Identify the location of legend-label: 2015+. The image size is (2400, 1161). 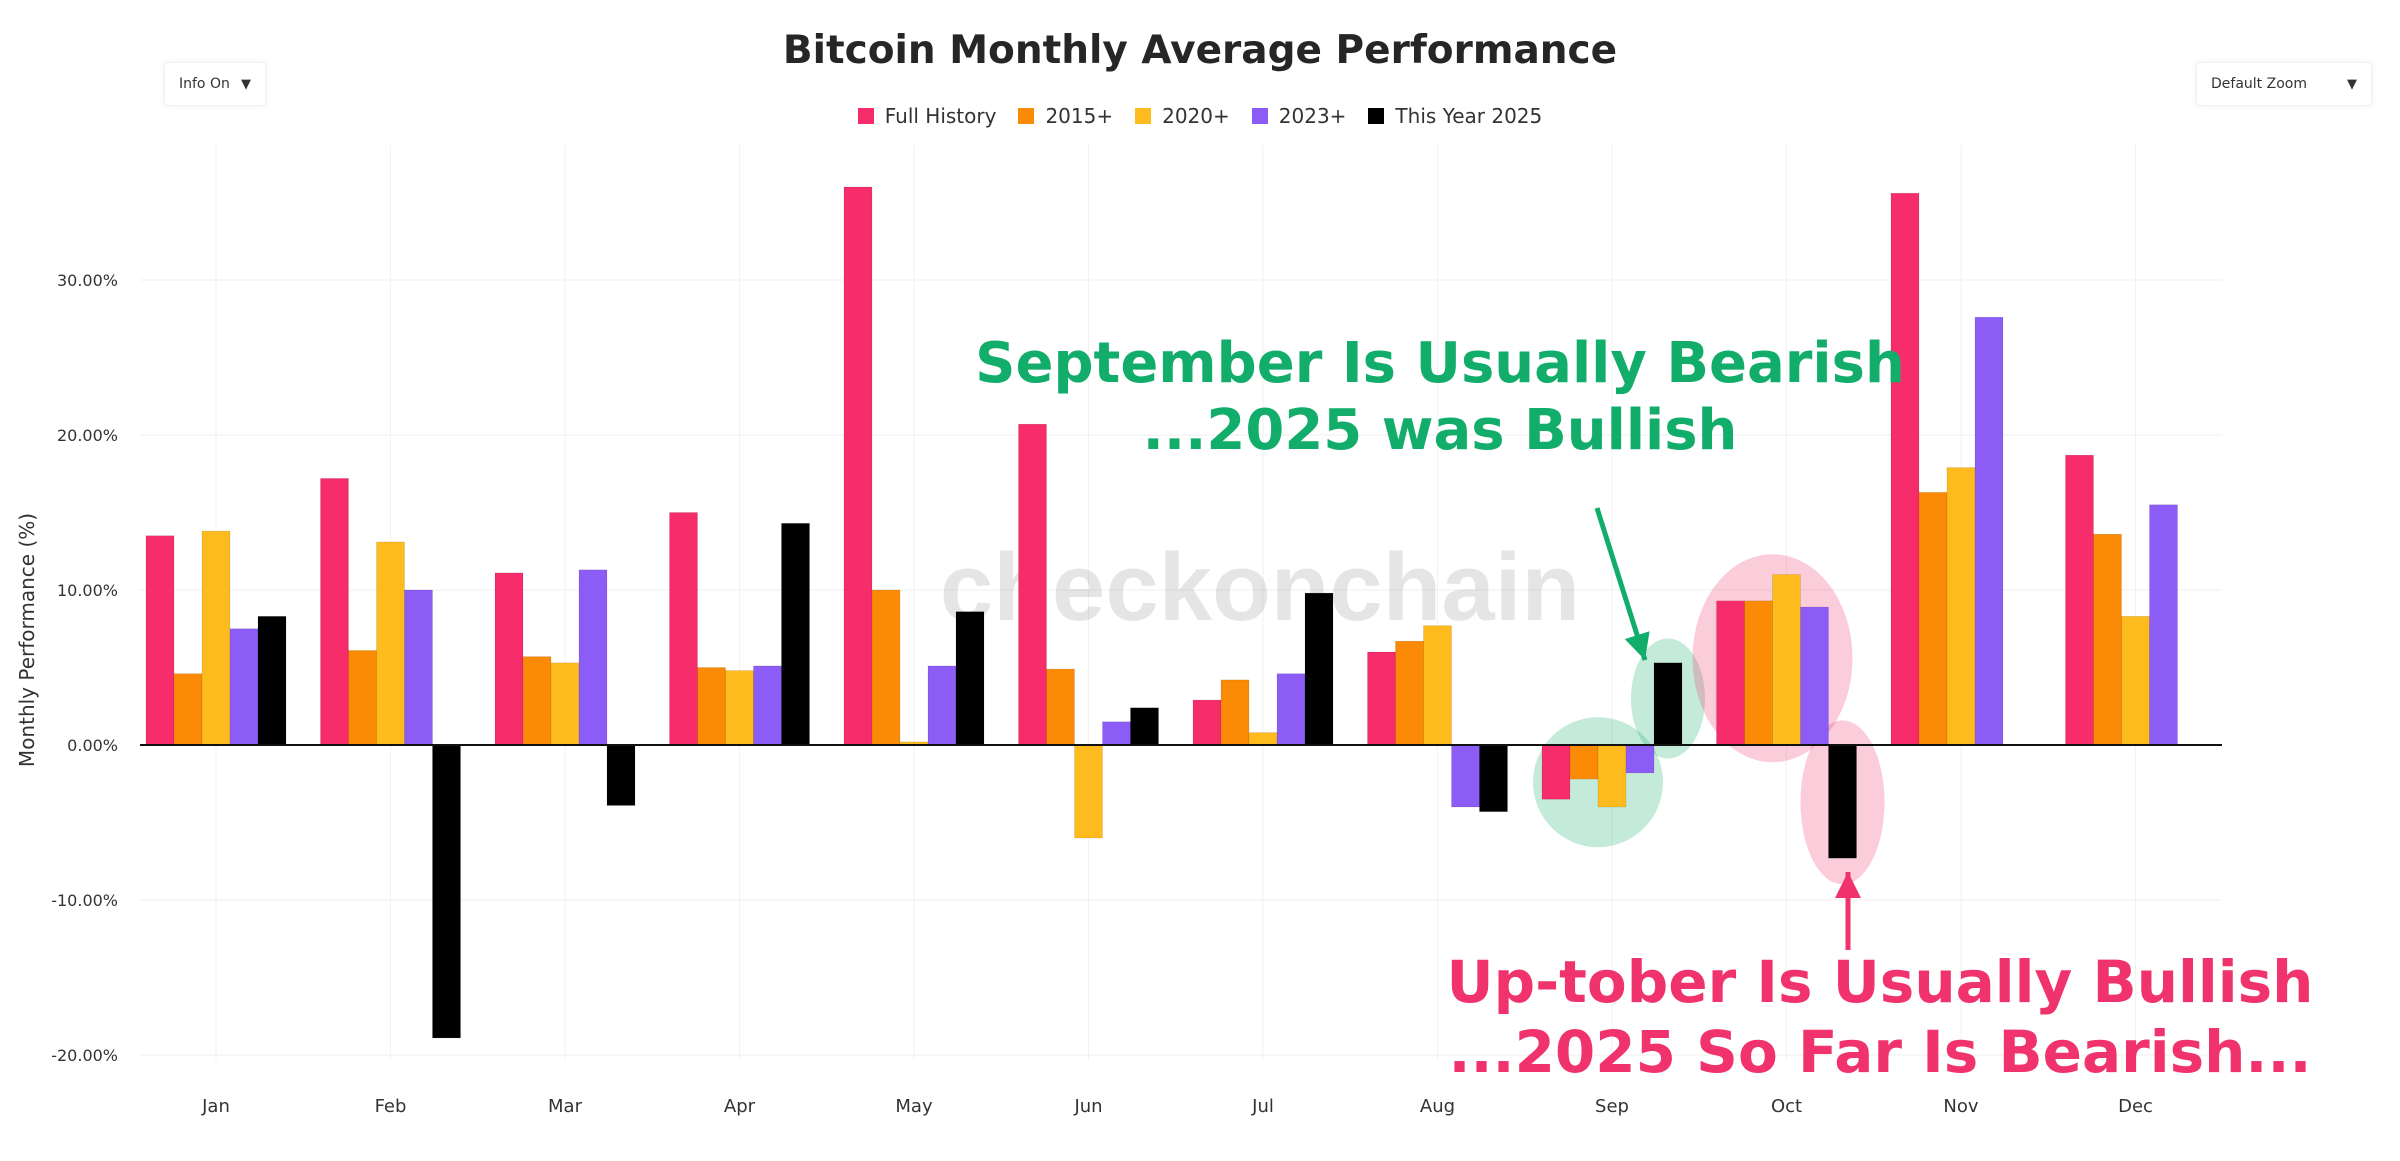
(1079, 116).